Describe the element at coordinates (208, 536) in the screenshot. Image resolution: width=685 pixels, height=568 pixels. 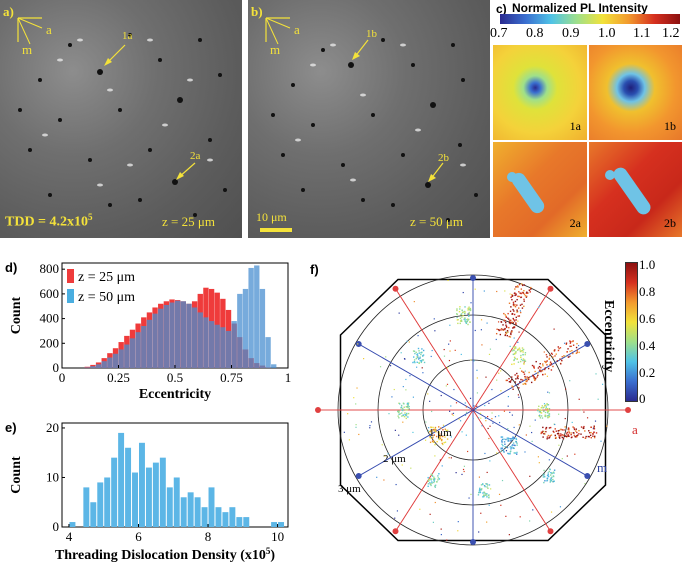
I see `x-tick-label: 8` at that location.